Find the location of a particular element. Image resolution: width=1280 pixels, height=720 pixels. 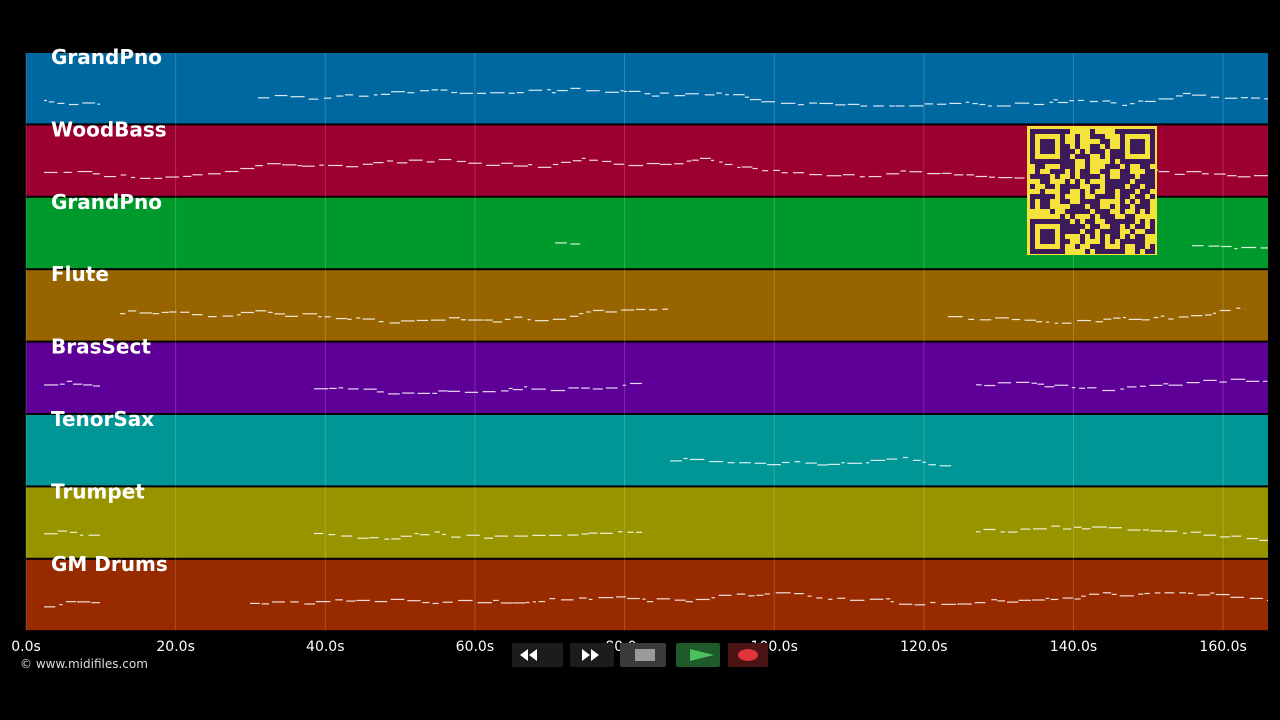

track-name: WoodBass is located at coordinates (109, 129).